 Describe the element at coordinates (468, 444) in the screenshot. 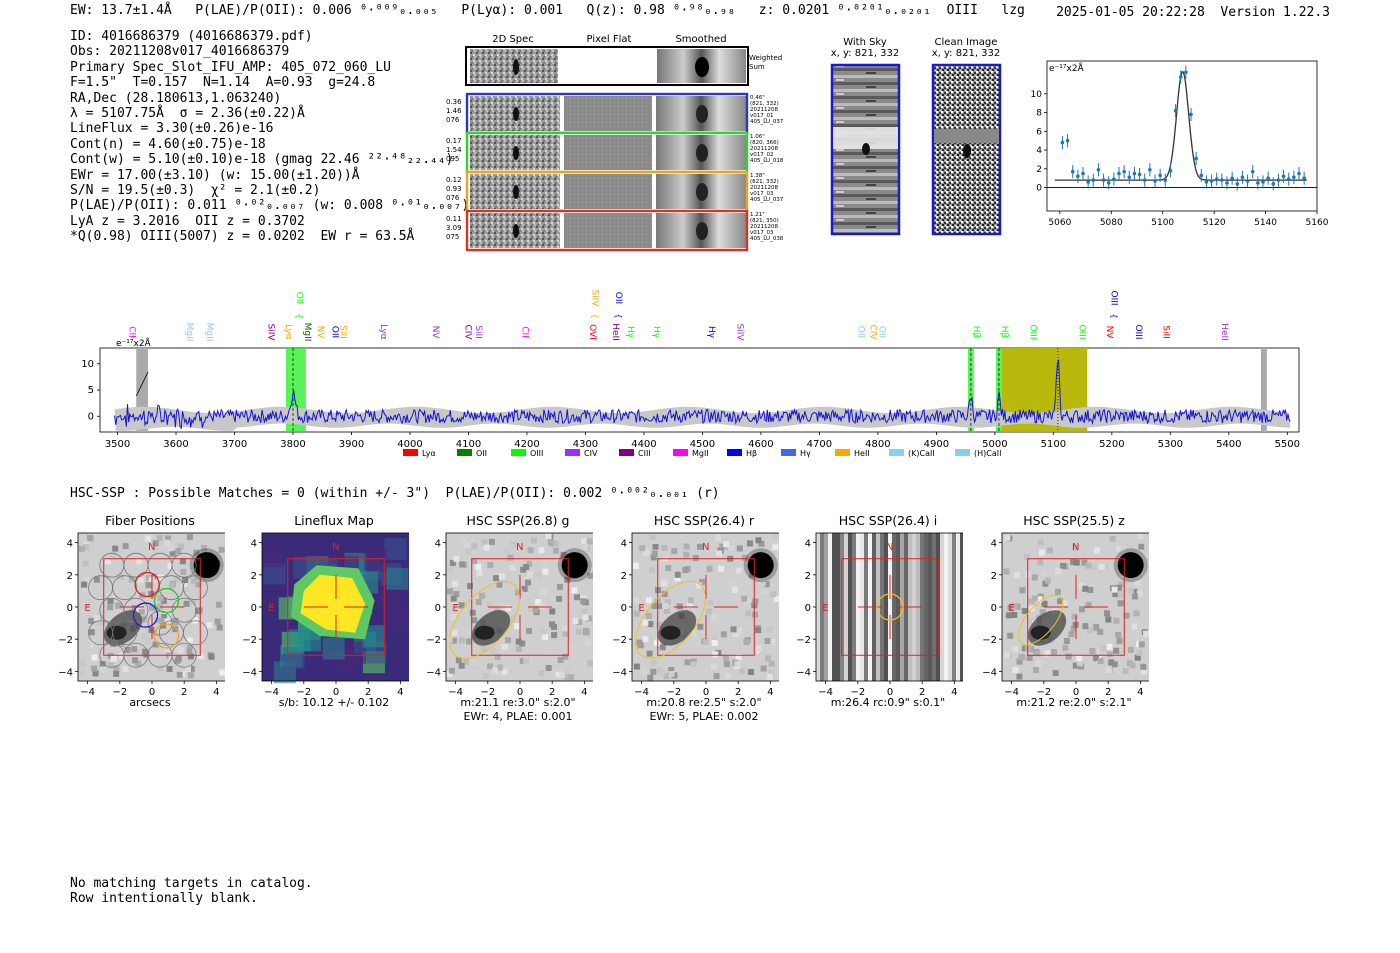

I see `spectrum-xtick-label: 4100` at that location.